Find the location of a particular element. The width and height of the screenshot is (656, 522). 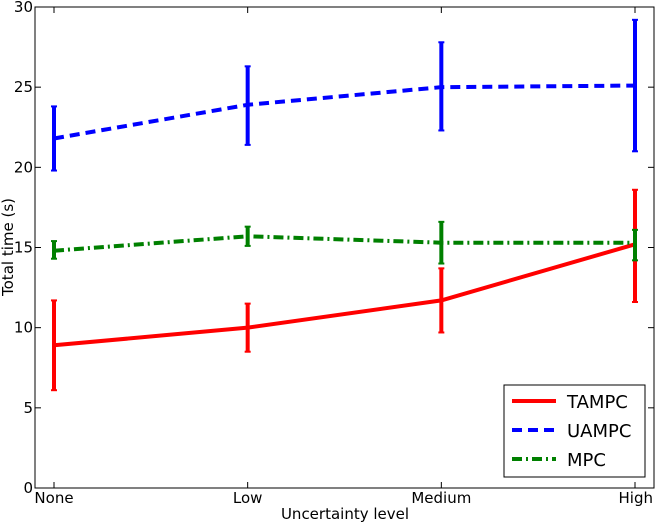

legend-label-uampc: UAMPC is located at coordinates (599, 431).